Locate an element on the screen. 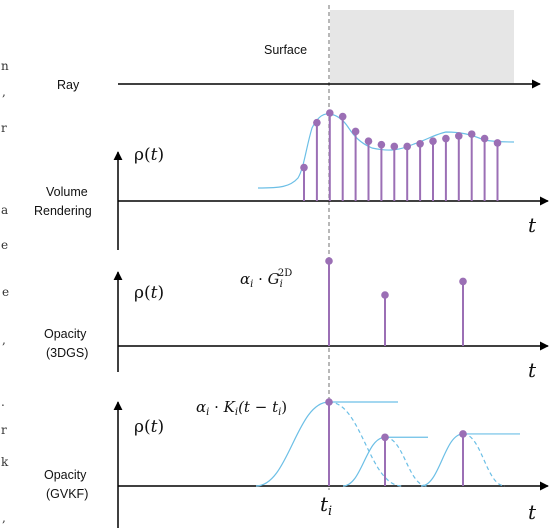 The image size is (552, 532). surface-label: Surface is located at coordinates (285, 50).